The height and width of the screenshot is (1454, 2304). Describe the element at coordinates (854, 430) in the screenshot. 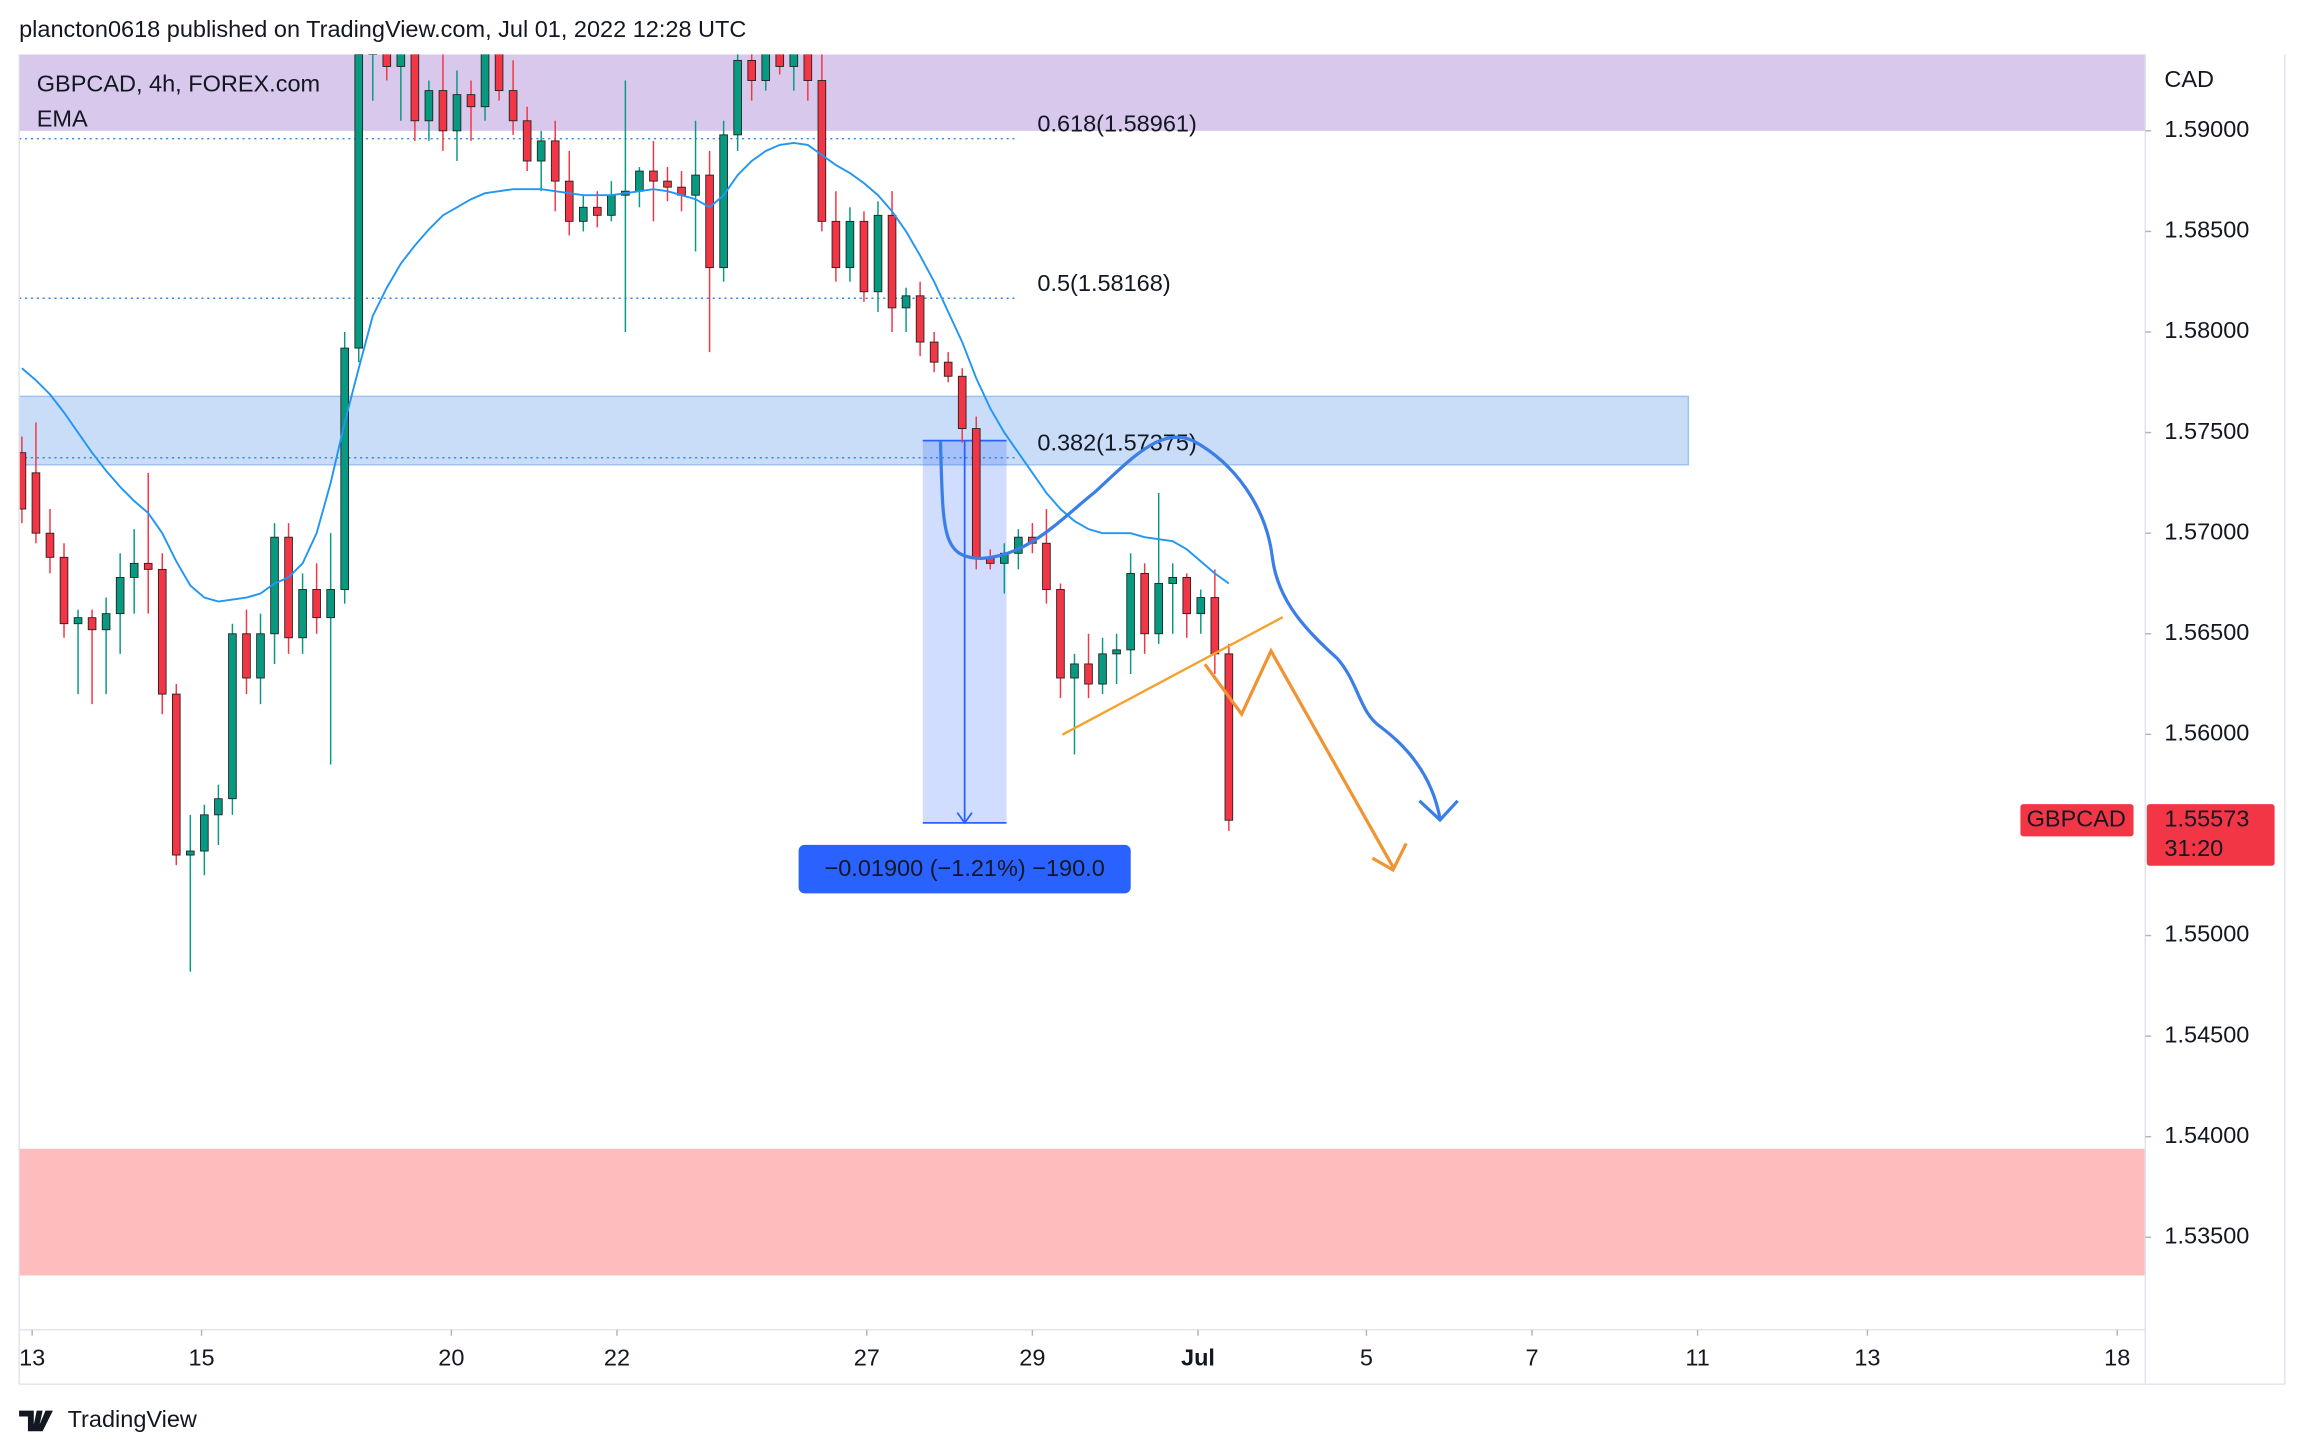

I see `zone` at that location.